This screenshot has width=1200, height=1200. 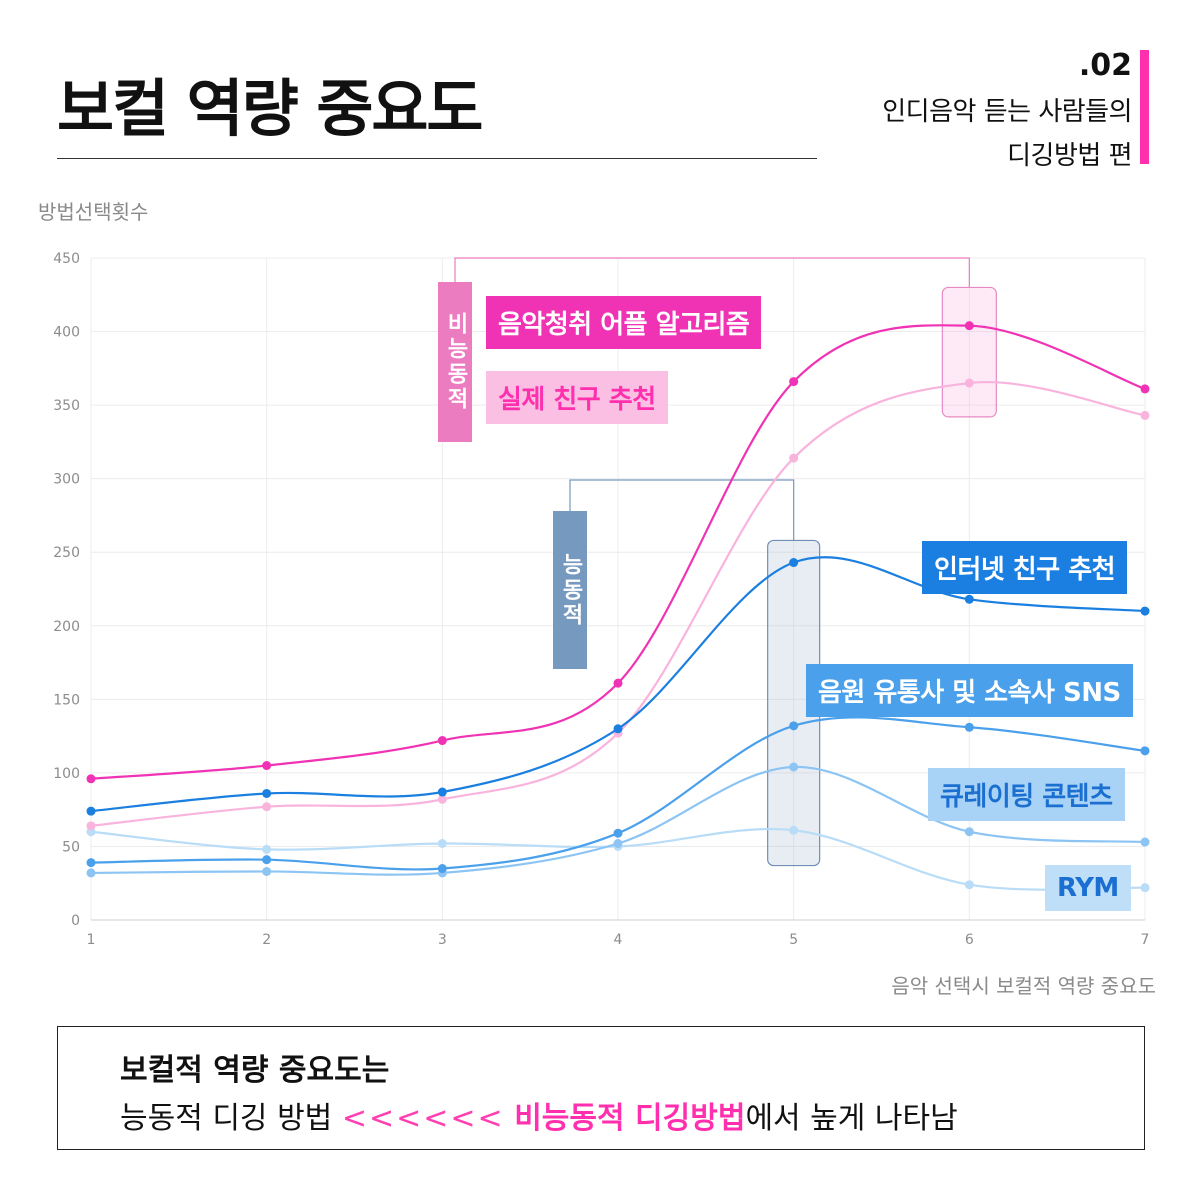 I want to click on summary-line-1: 보컬적 역량 중요도는, so click(x=255, y=1070).